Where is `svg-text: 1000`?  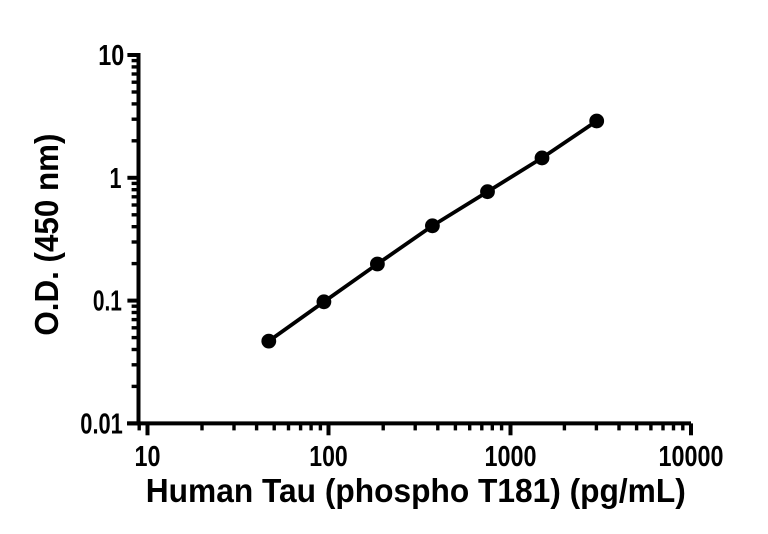 svg-text: 1000 is located at coordinates (511, 457).